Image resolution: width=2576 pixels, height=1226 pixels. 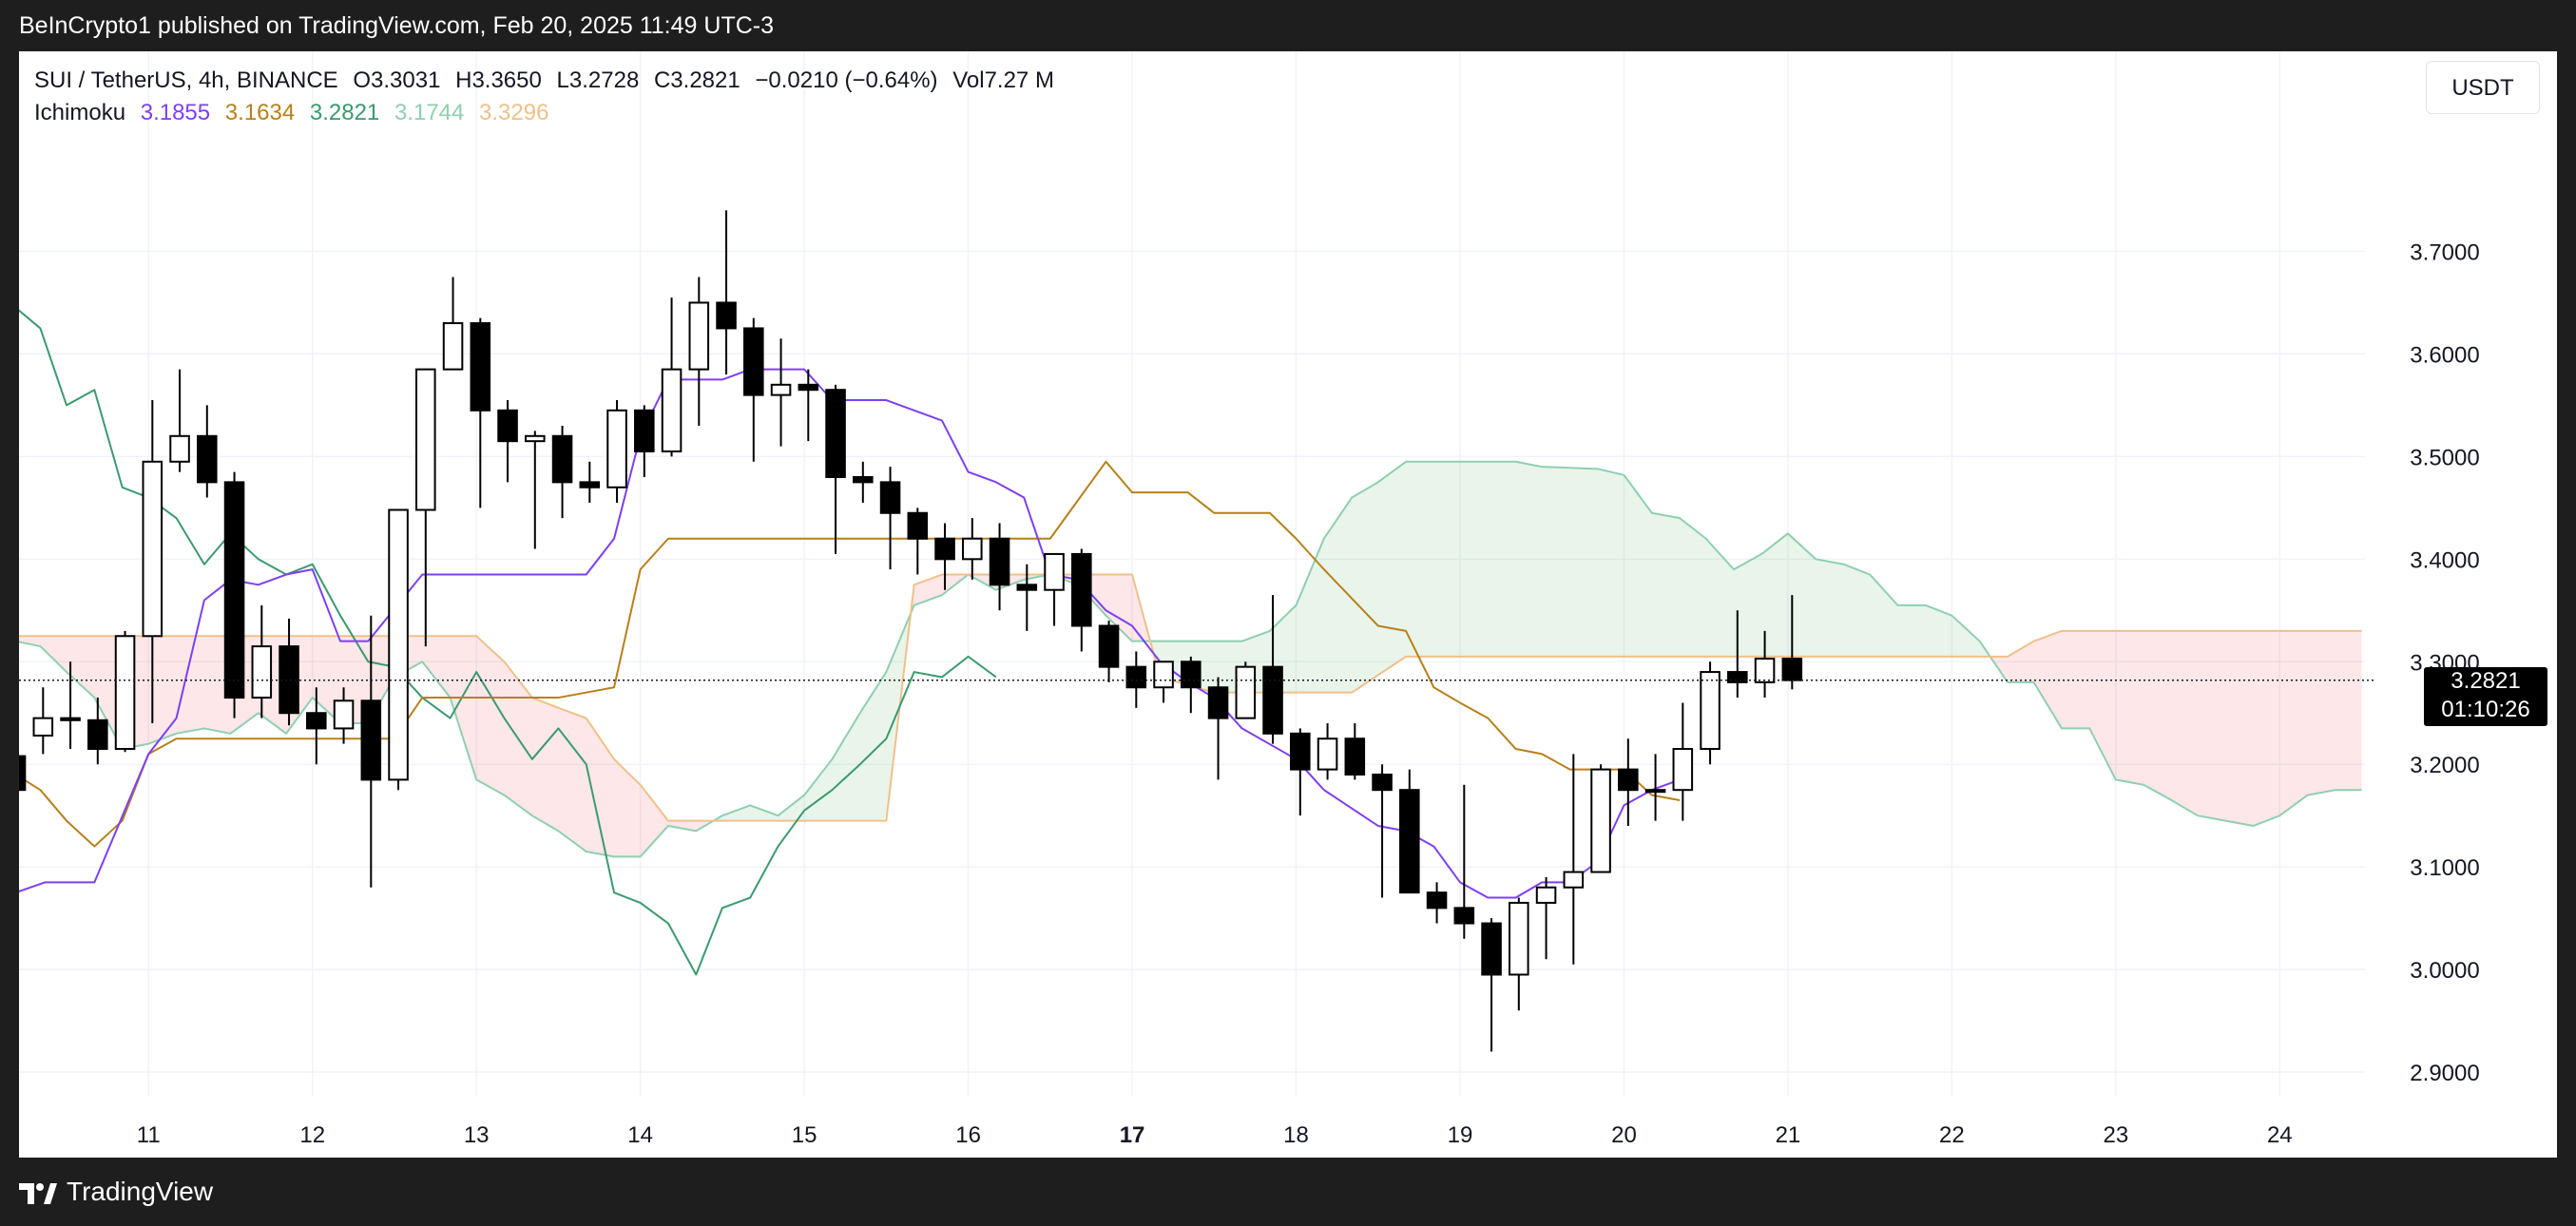 What do you see at coordinates (2486, 681) in the screenshot?
I see `last-price-value: 3.2821` at bounding box center [2486, 681].